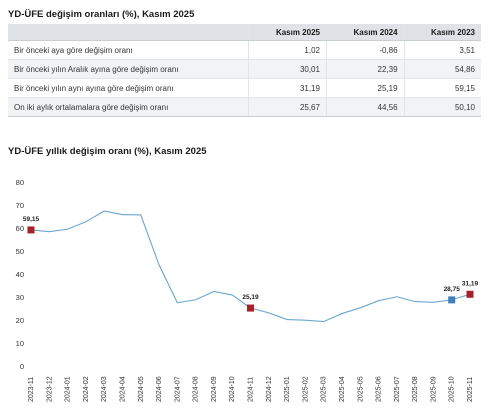  Describe the element at coordinates (433, 389) in the screenshot. I see `x-tick-label: 2025-09` at that location.